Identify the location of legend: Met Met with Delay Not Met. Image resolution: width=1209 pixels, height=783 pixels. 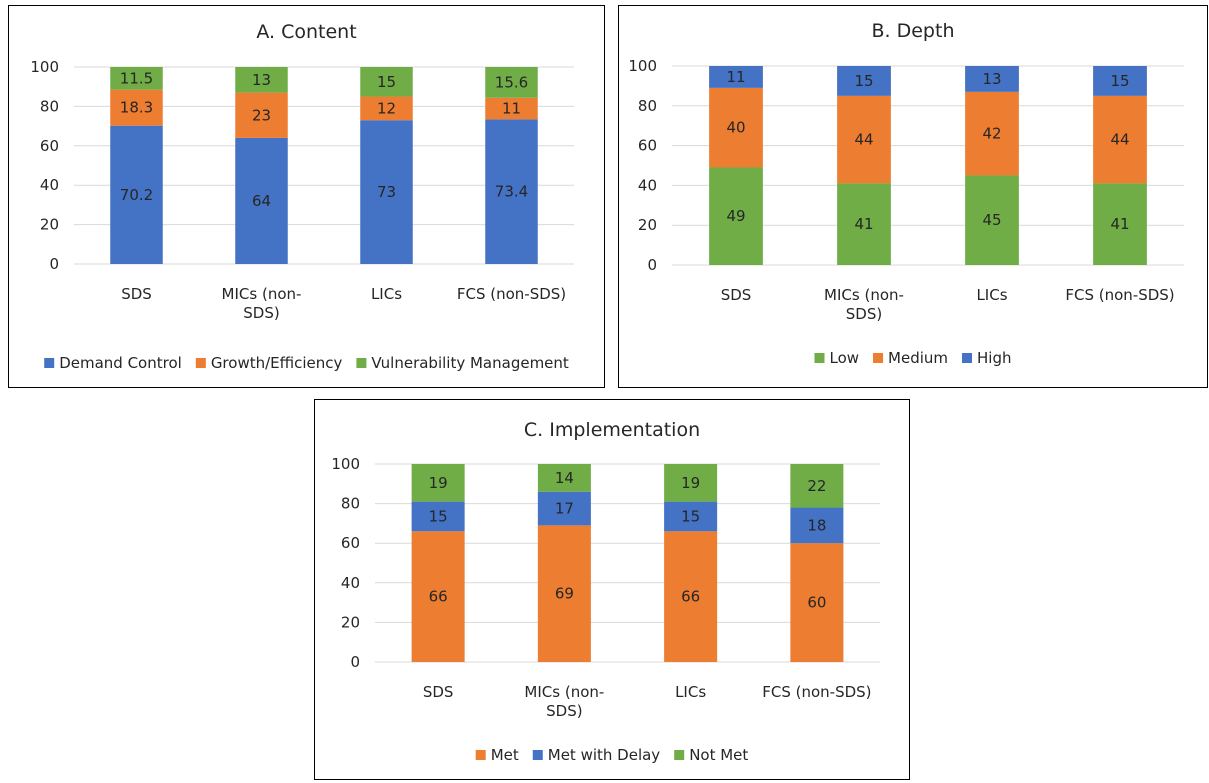
(611, 755).